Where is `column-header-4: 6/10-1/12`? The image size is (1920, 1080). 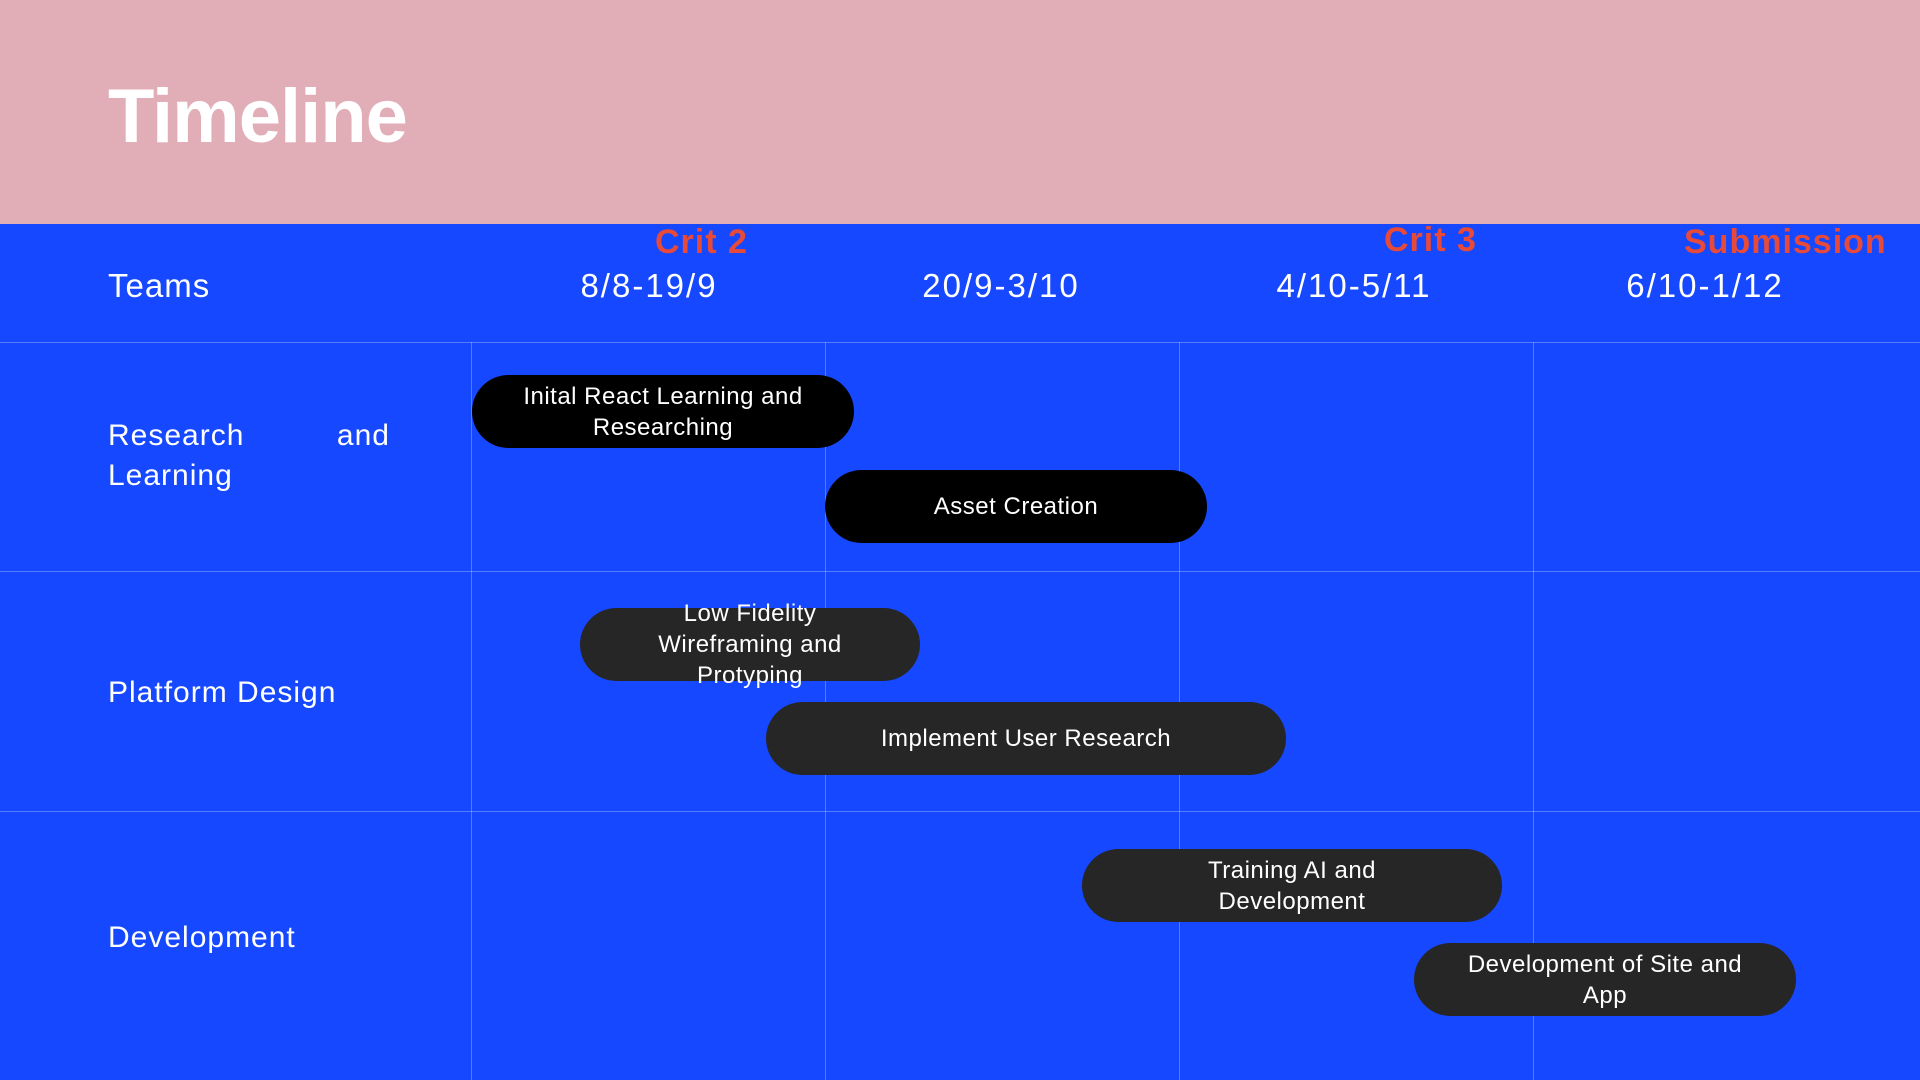 column-header-4: 6/10-1/12 is located at coordinates (1705, 285).